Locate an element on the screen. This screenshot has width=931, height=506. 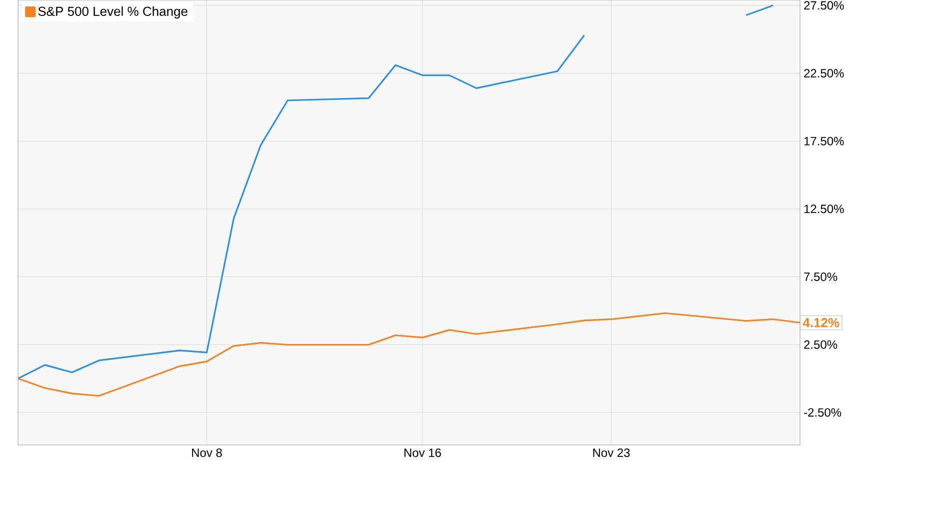
y-tick-label: 7.50% is located at coordinates (821, 277).